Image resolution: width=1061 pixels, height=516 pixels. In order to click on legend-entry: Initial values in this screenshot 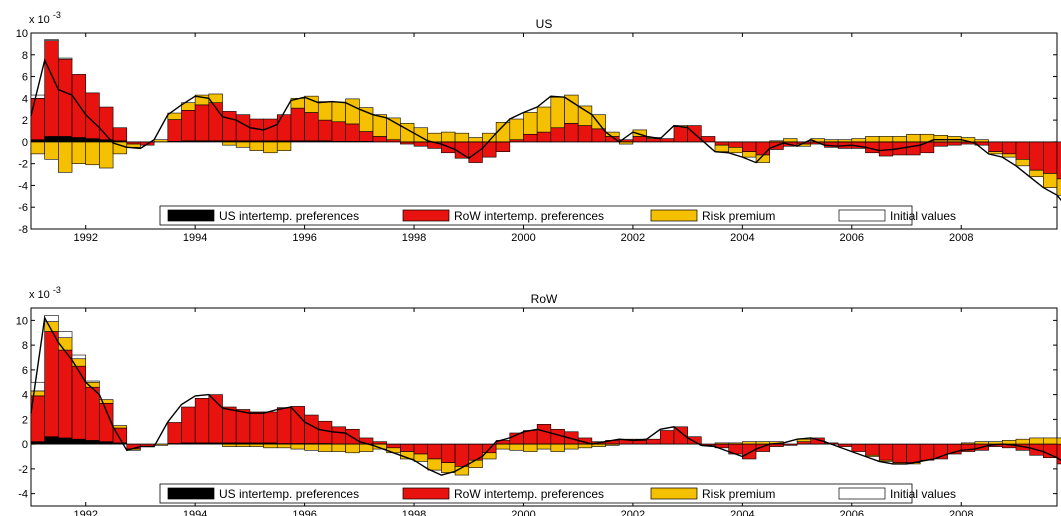, I will do `click(923, 216)`.